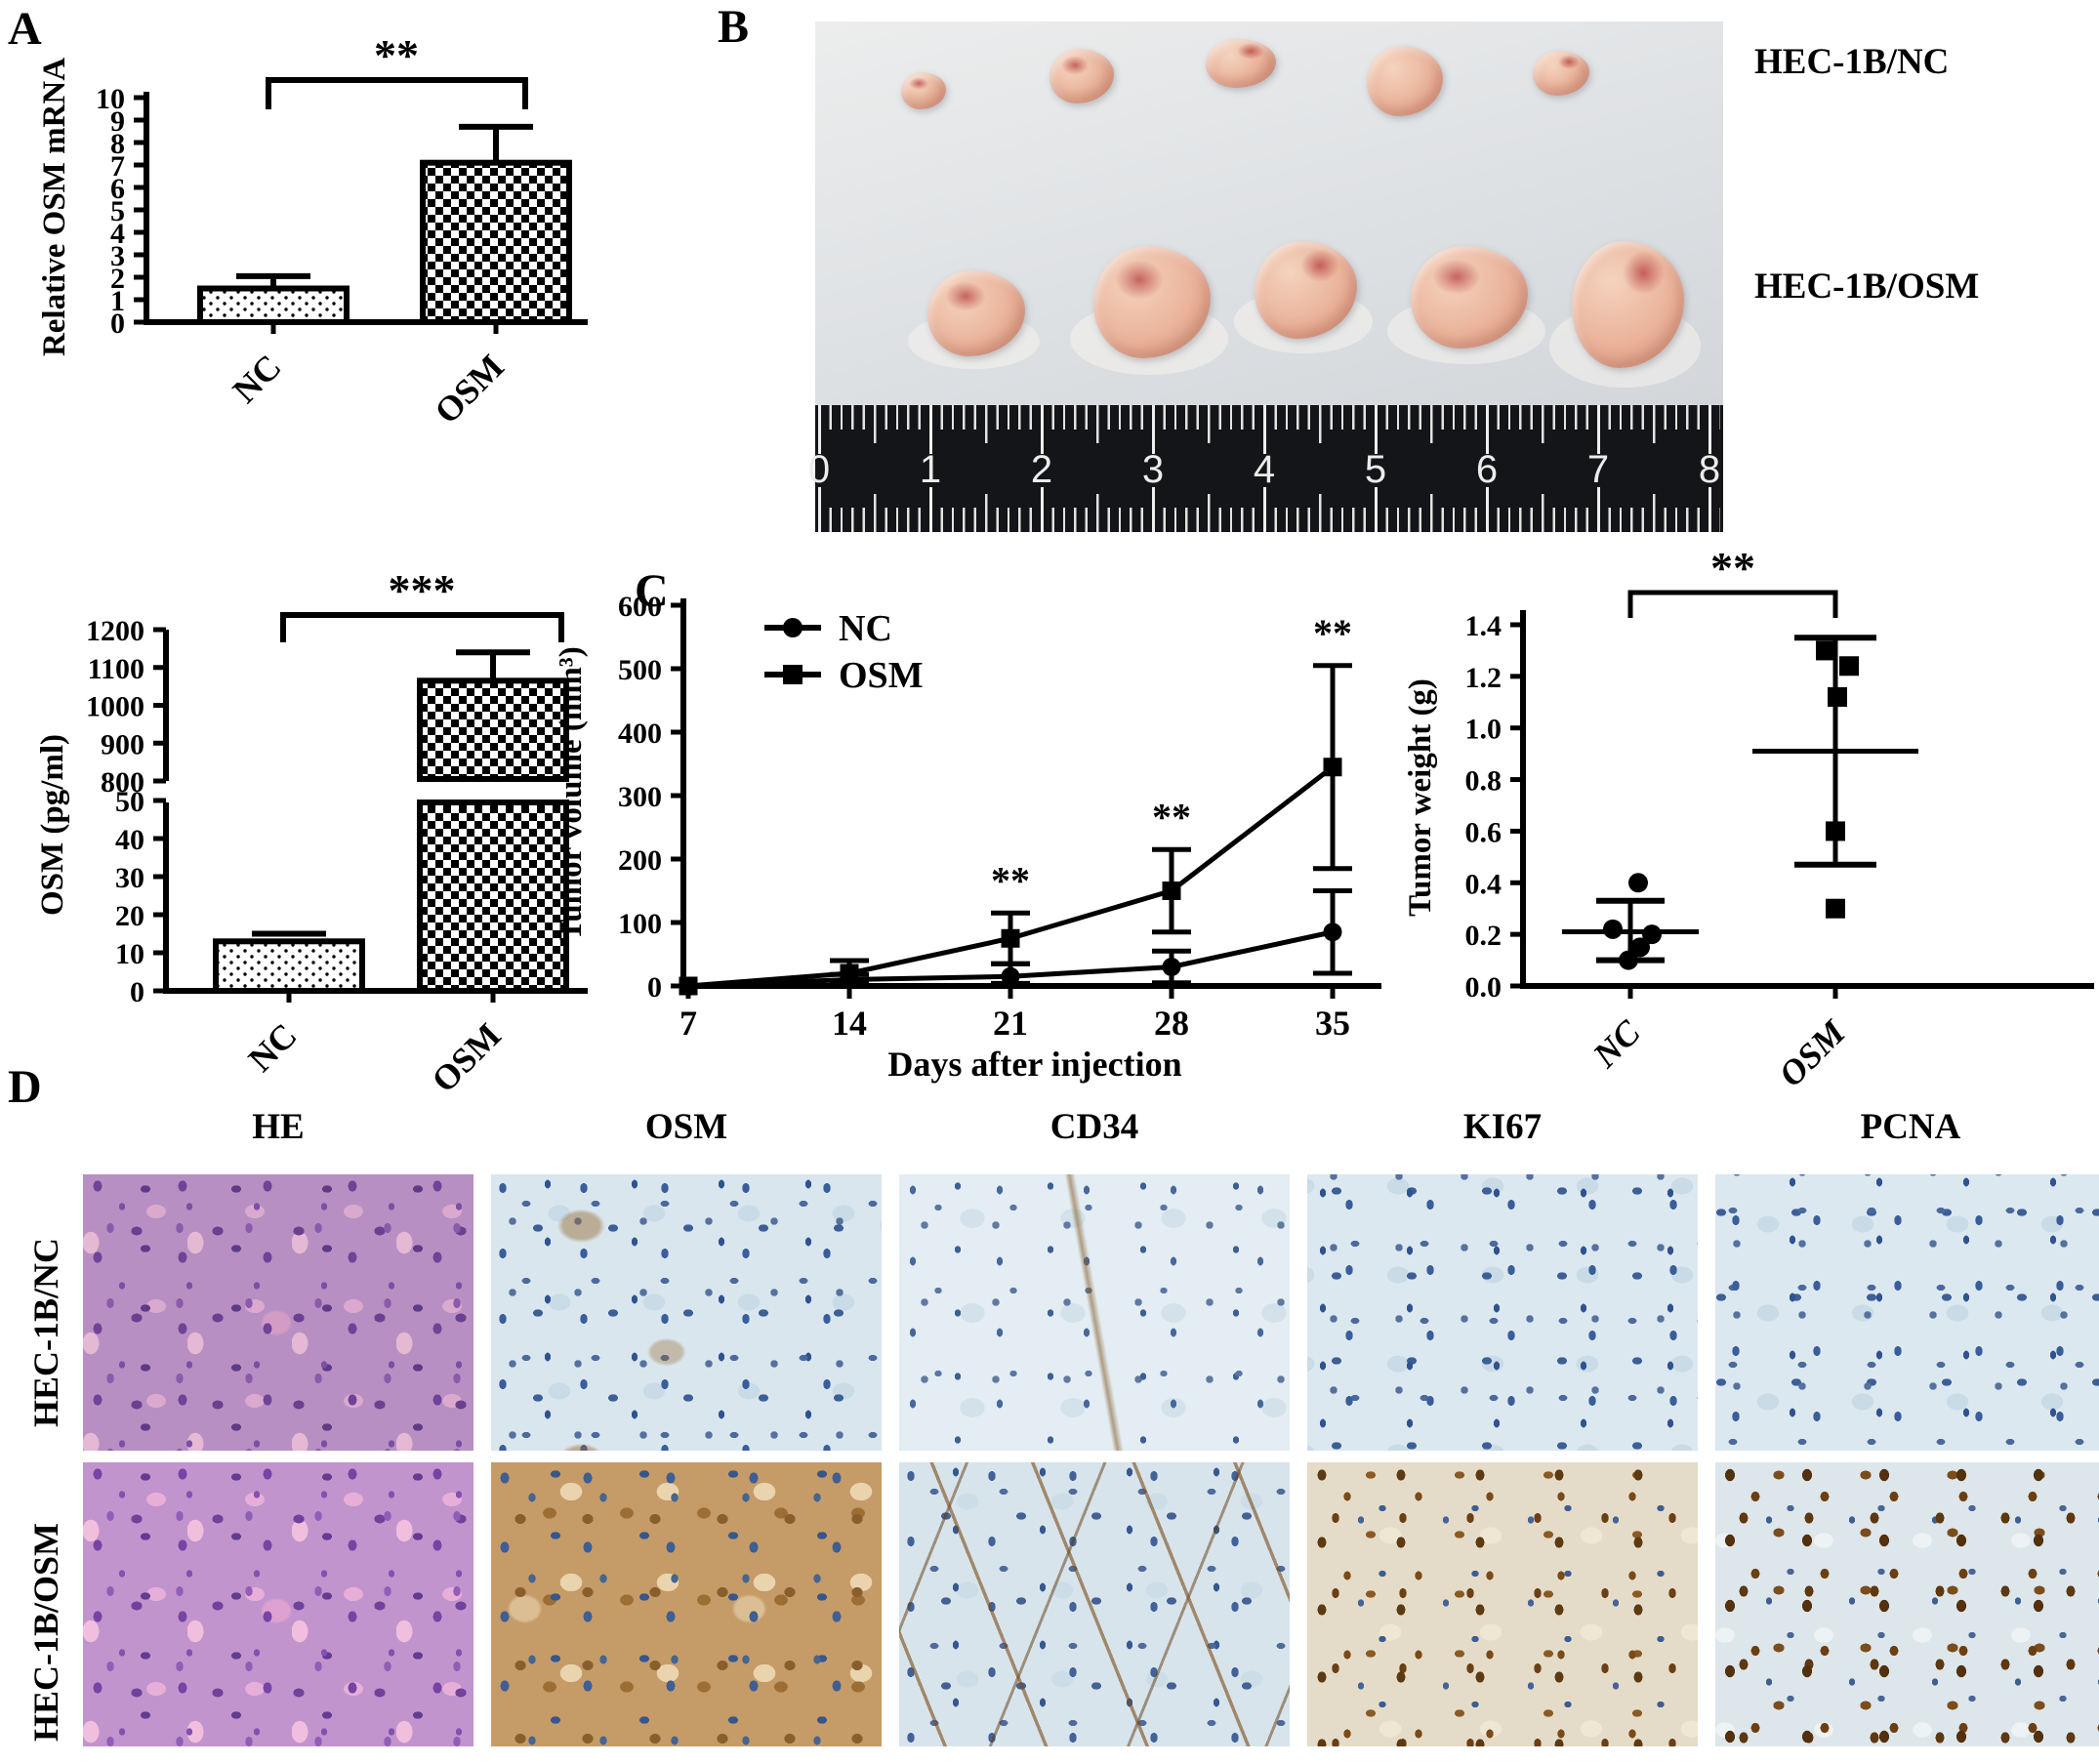 Image resolution: width=2099 pixels, height=1764 pixels. I want to click on histology-image-osm-ki67, so click(1502, 1604).